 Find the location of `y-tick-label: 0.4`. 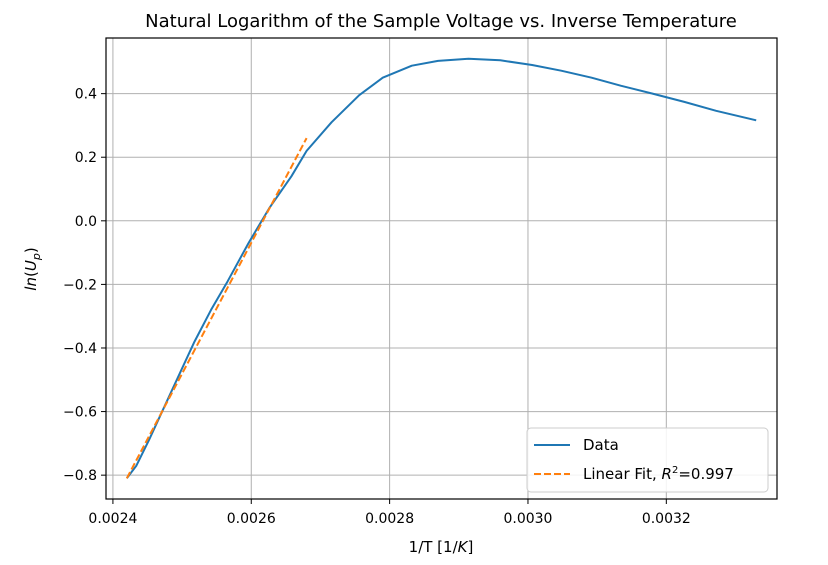

y-tick-label: 0.4 is located at coordinates (86, 95).